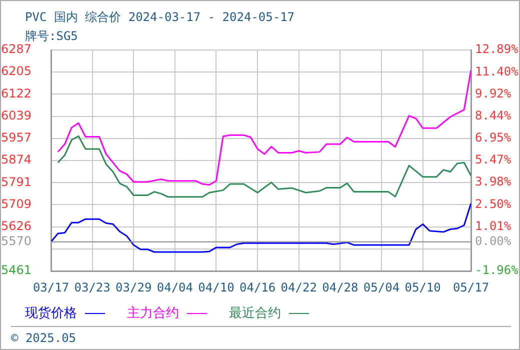  I want to click on x-tick-label: 04/04, so click(174, 287).